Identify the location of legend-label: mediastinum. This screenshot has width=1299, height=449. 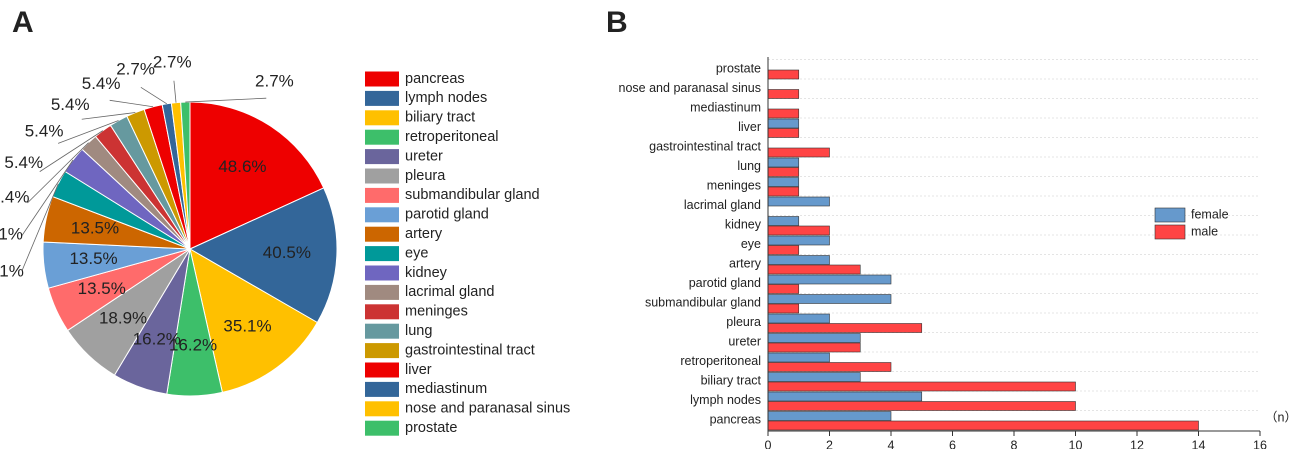
(446, 389).